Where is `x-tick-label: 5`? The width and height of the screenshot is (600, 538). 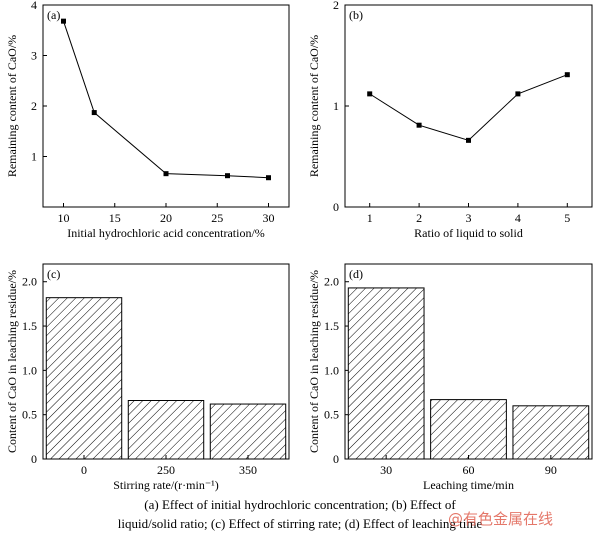
x-tick-label: 5 is located at coordinates (567, 218).